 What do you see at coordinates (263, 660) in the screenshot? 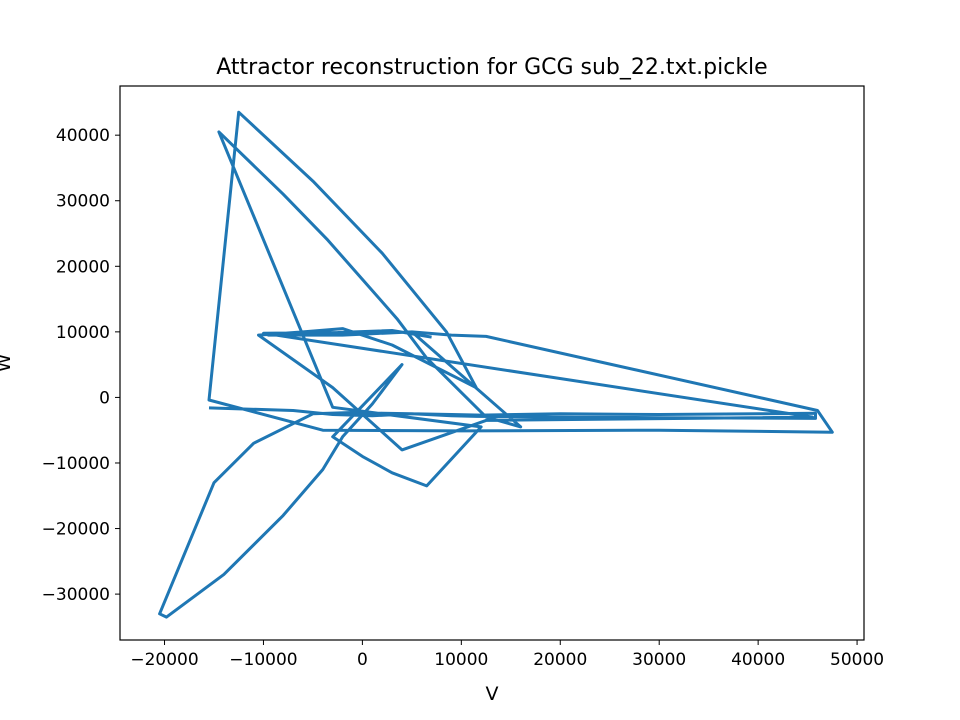
I see `x-tick-label: −10000` at bounding box center [263, 660].